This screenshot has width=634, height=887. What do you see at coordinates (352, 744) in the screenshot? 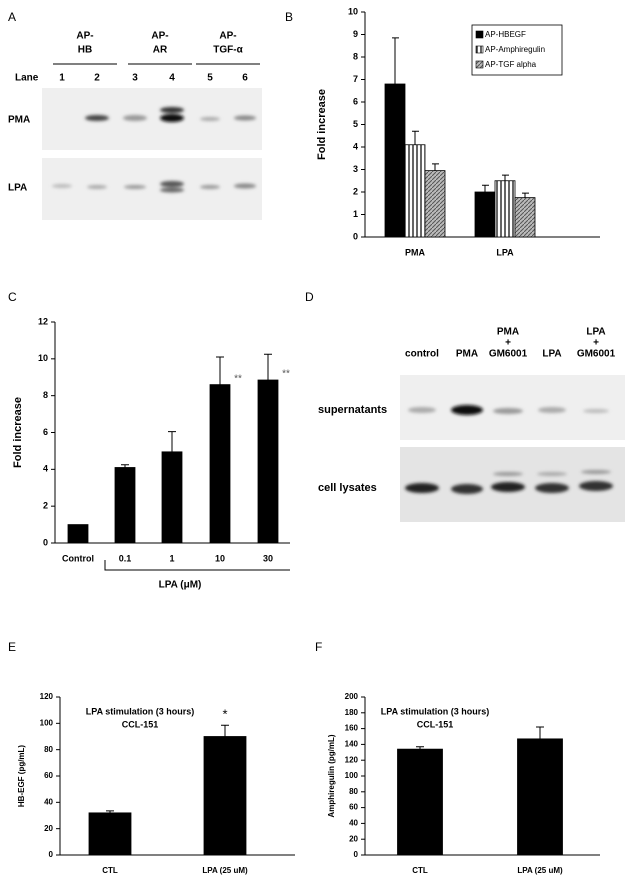
I see `y-tick-label: 140` at bounding box center [352, 744].